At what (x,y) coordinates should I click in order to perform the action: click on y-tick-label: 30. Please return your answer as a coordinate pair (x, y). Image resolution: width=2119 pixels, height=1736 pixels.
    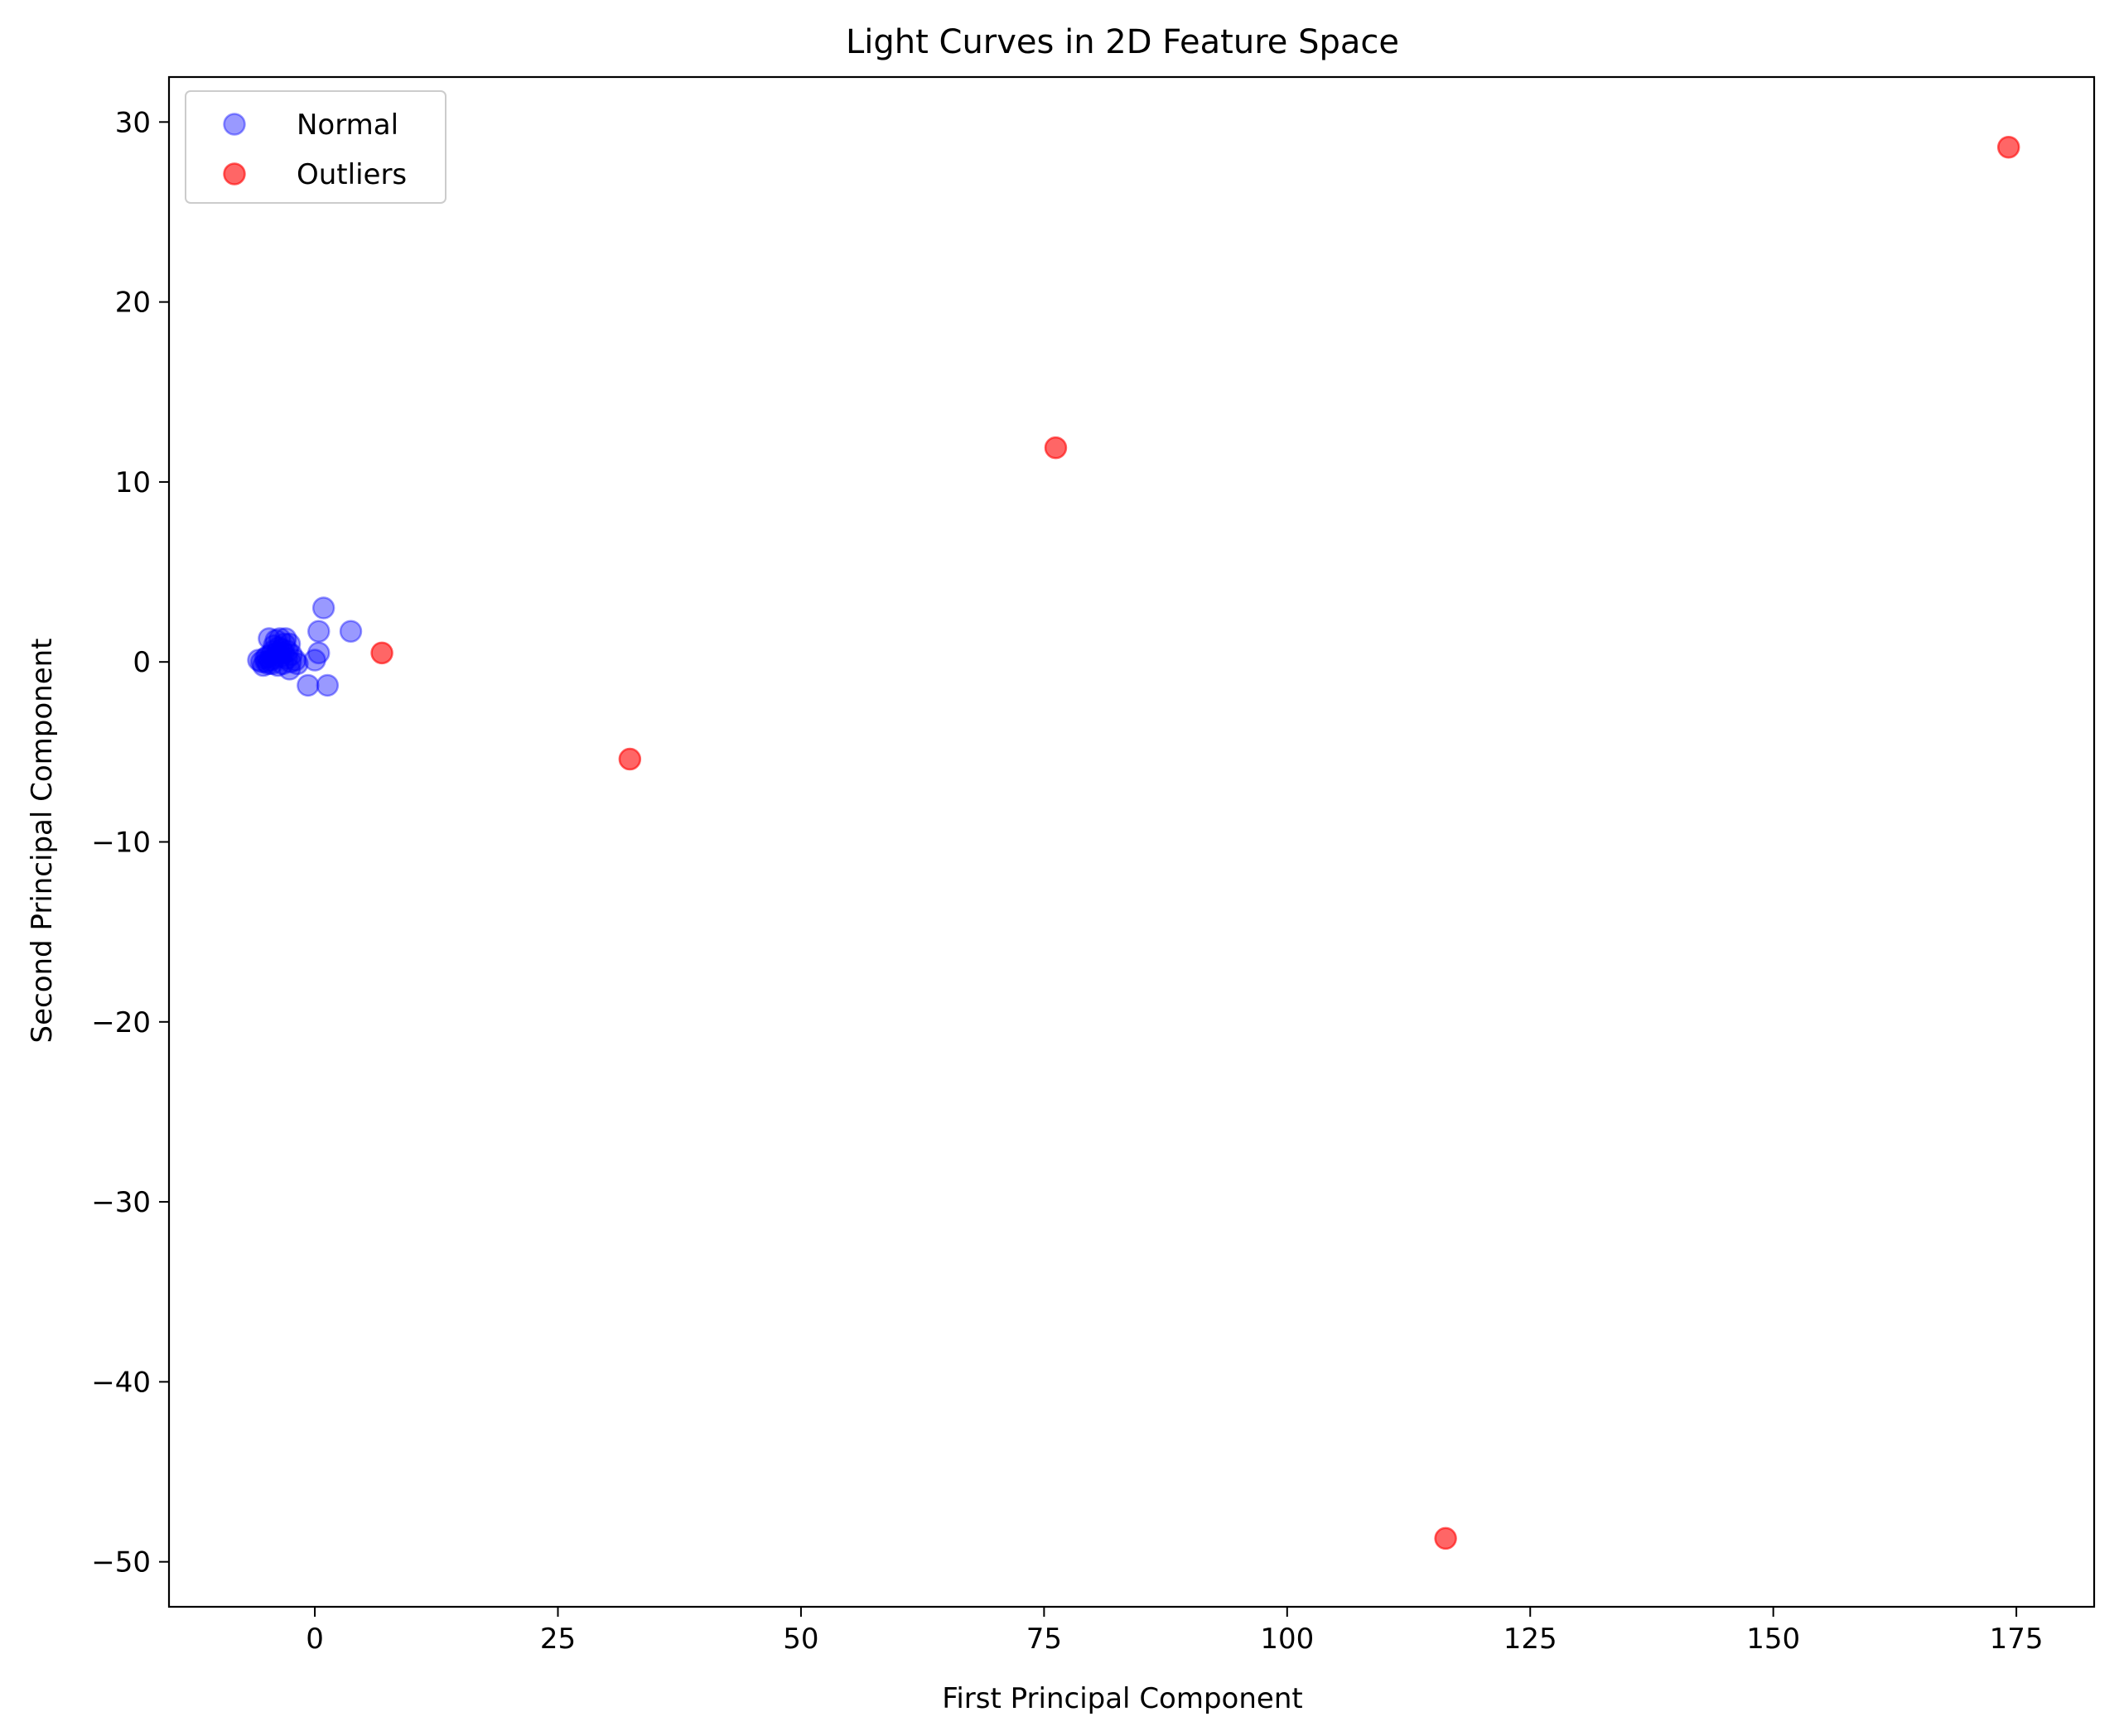
    Looking at the image, I should click on (133, 122).